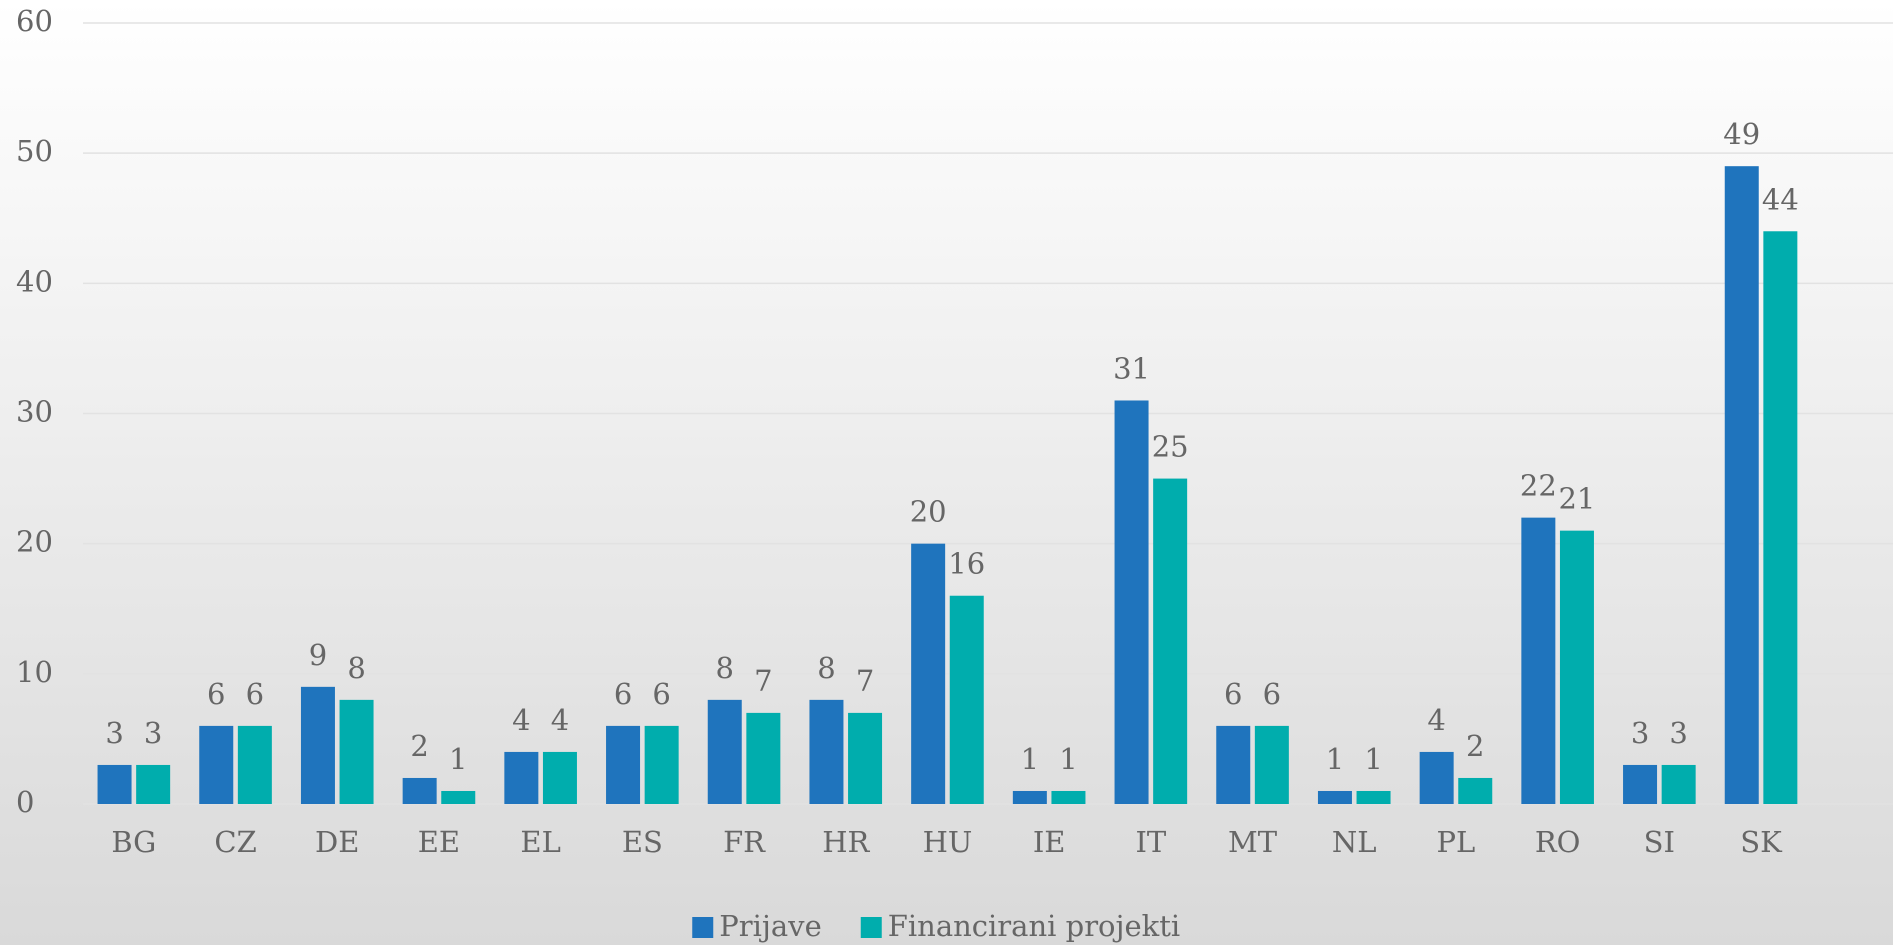  I want to click on x-tick-label: NL, so click(1354, 842).